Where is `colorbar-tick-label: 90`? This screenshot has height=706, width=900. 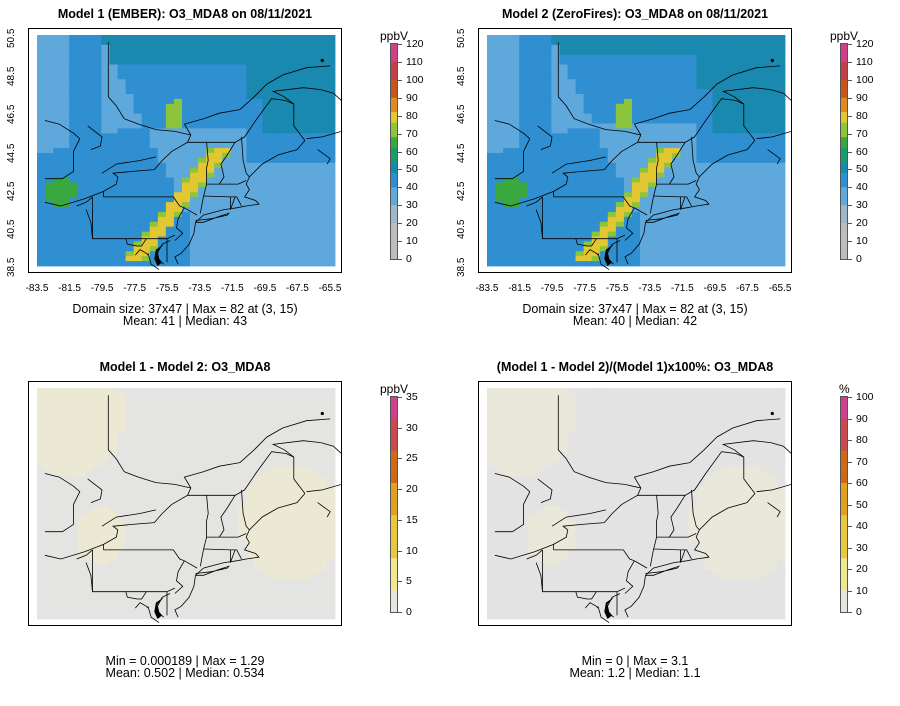 colorbar-tick-label: 90 is located at coordinates (862, 97).